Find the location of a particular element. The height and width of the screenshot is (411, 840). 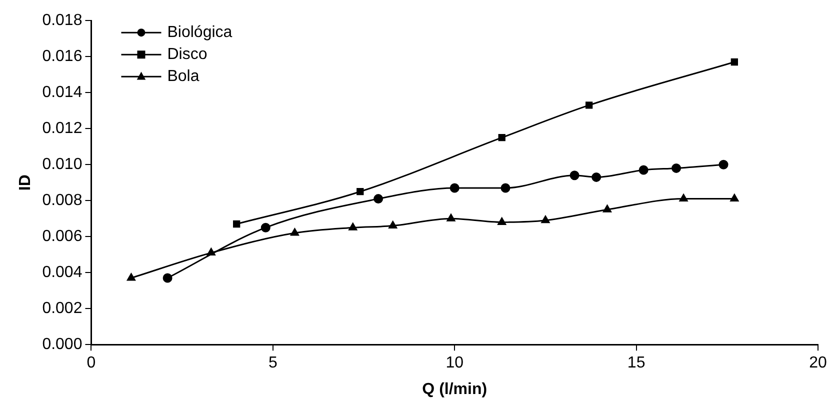

x-tick-label: 0 is located at coordinates (91, 363).